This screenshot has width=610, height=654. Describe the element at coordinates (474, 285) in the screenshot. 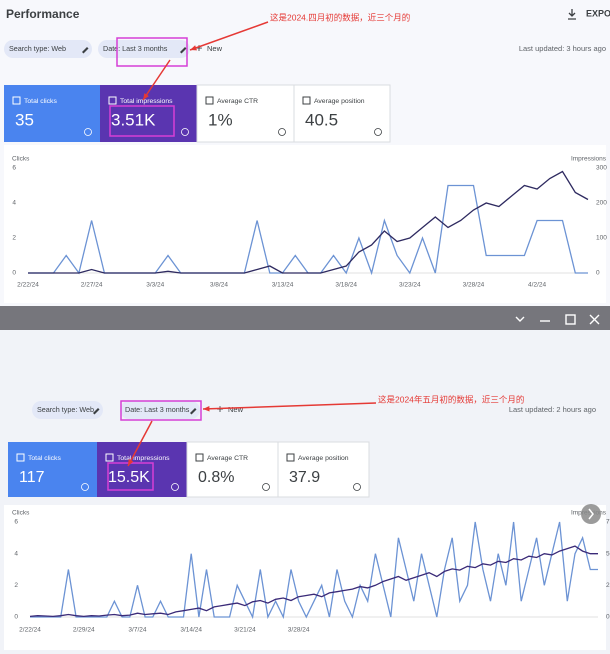

I see `x-tick-label: 3/28/24` at that location.